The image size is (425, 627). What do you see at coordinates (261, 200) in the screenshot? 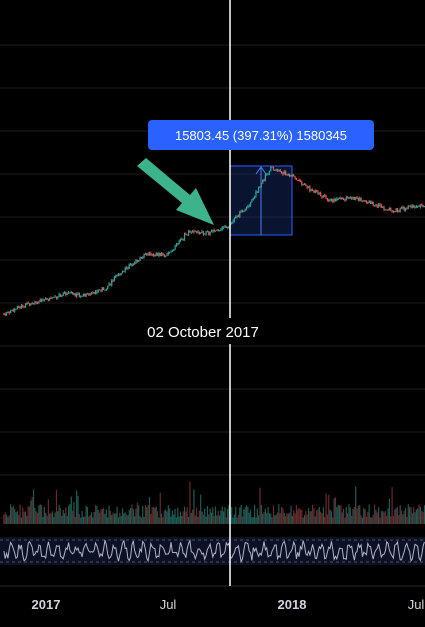
I see `measure-box` at bounding box center [261, 200].